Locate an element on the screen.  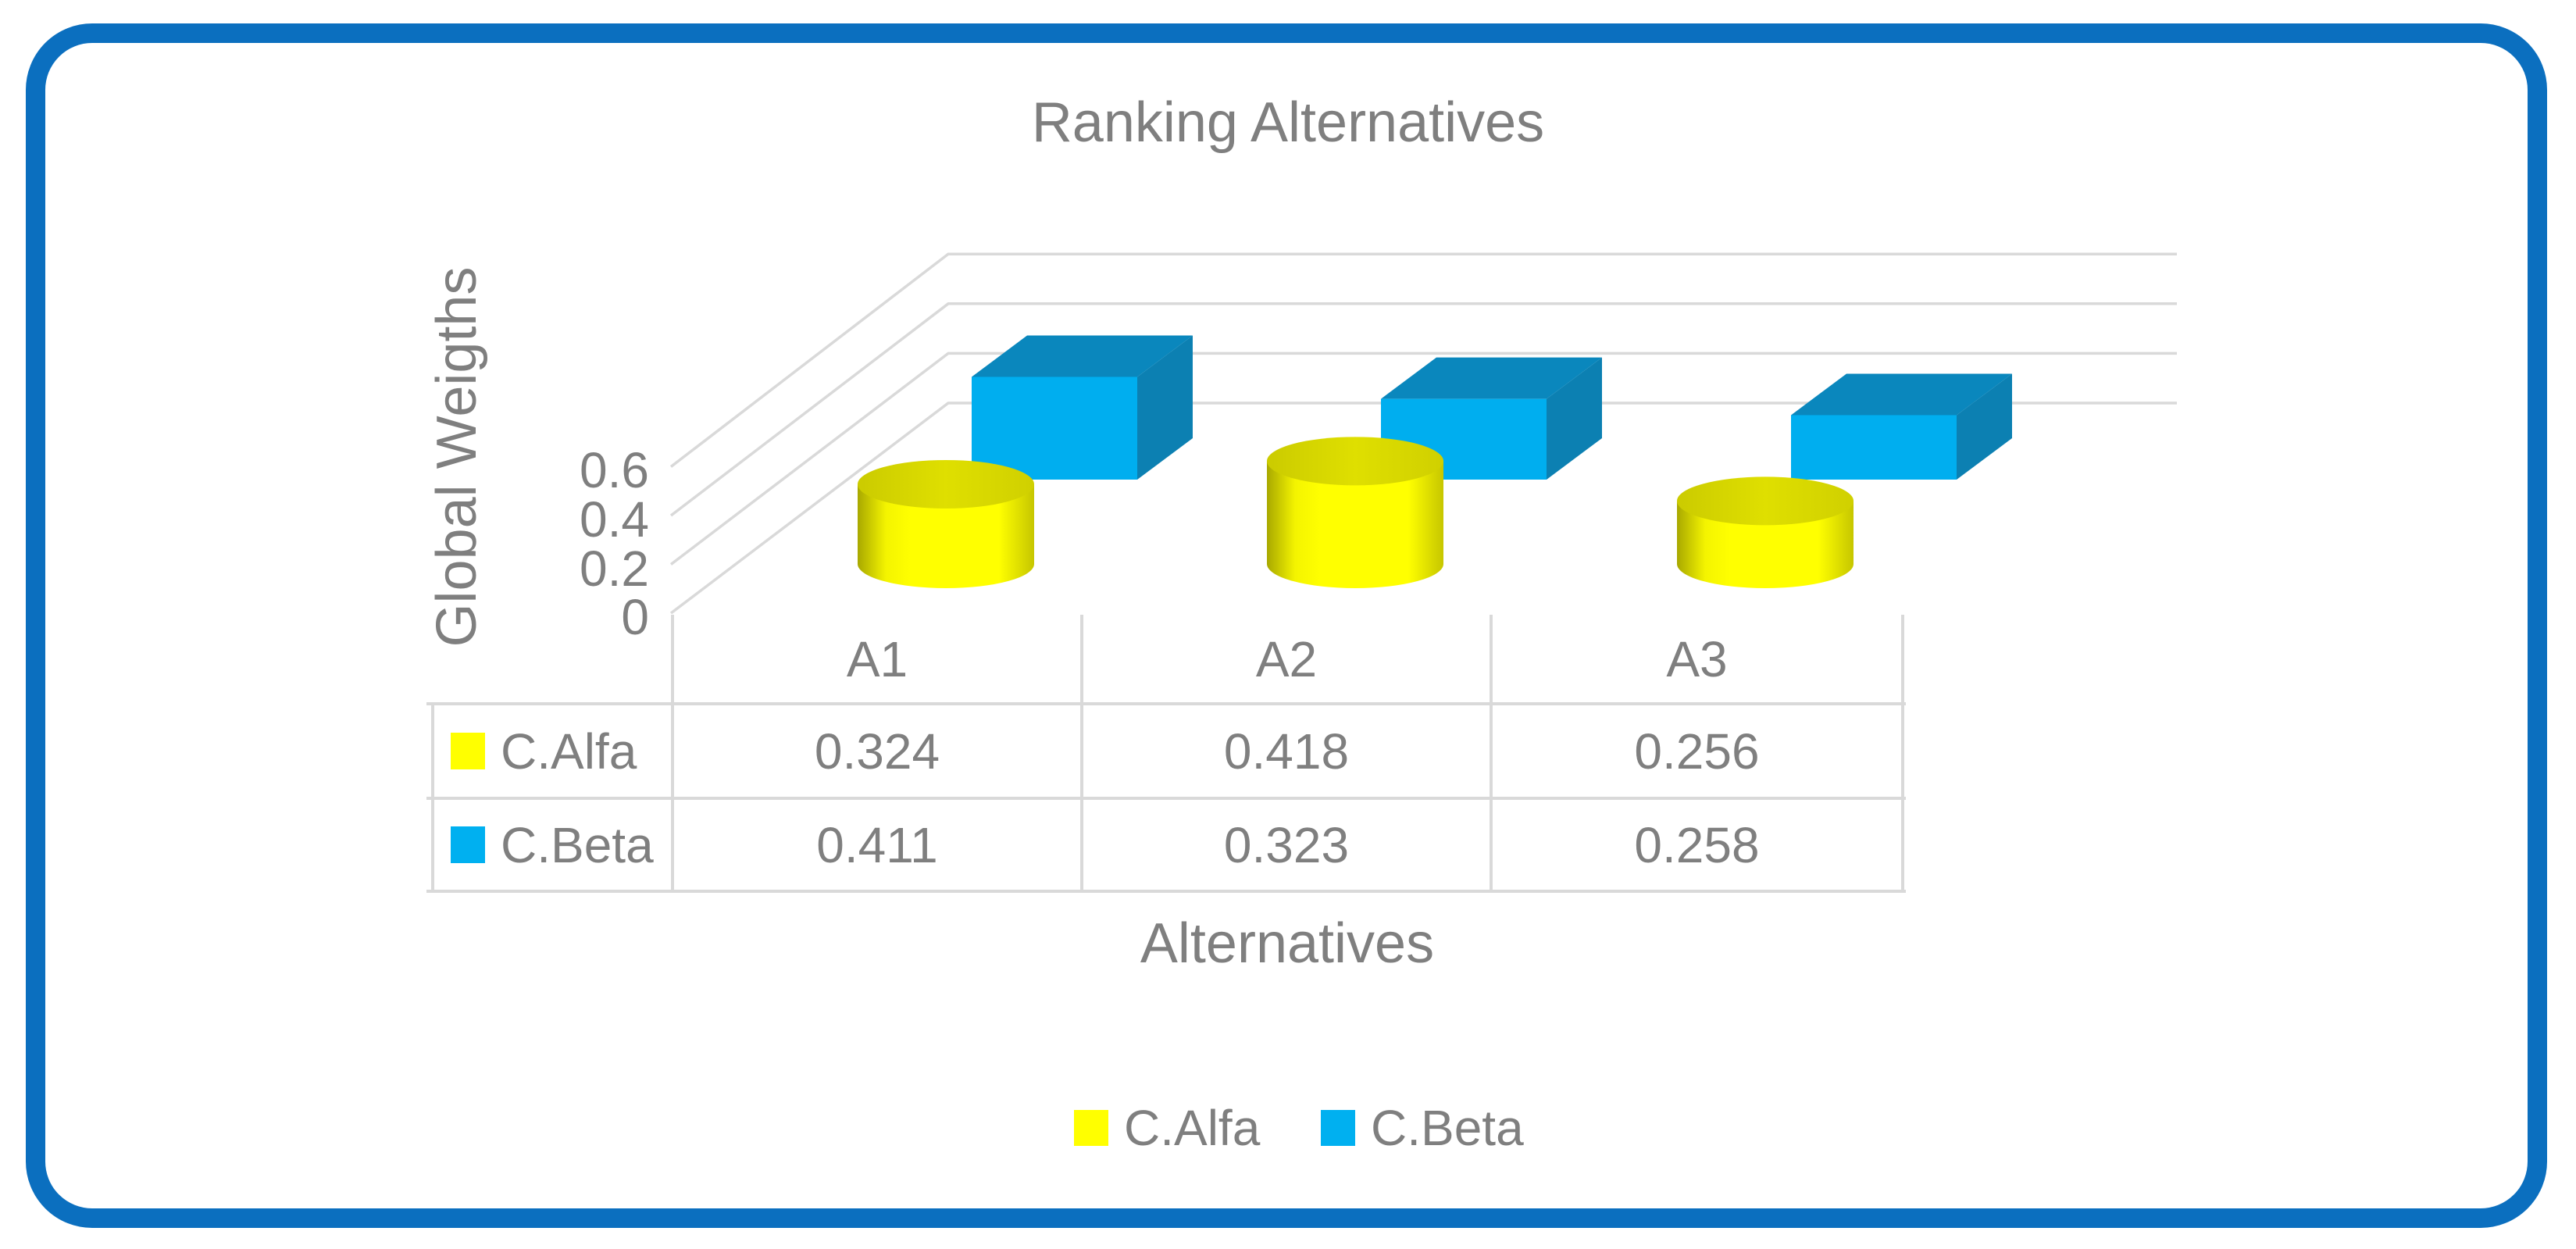
bar-cylinder-A3 is located at coordinates (1765, 532).